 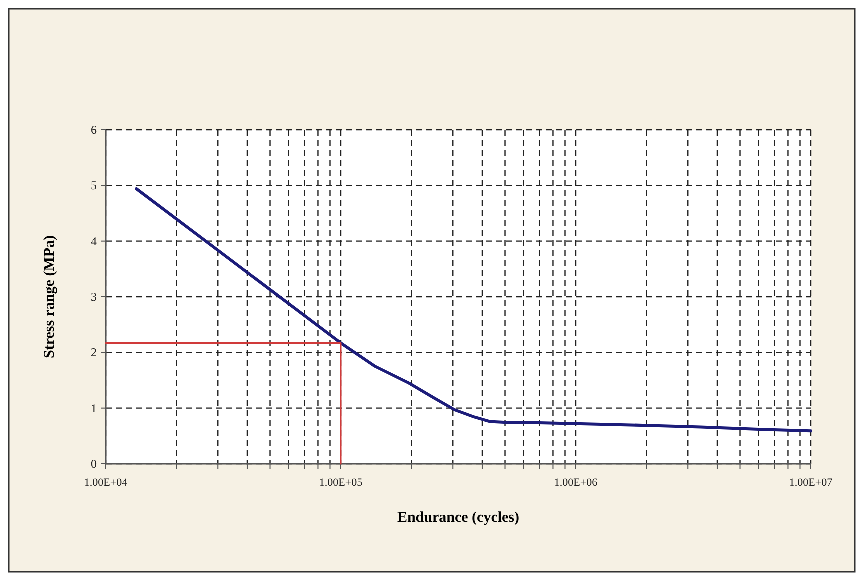 What do you see at coordinates (94, 130) in the screenshot?
I see `y-tick-label: 6` at bounding box center [94, 130].